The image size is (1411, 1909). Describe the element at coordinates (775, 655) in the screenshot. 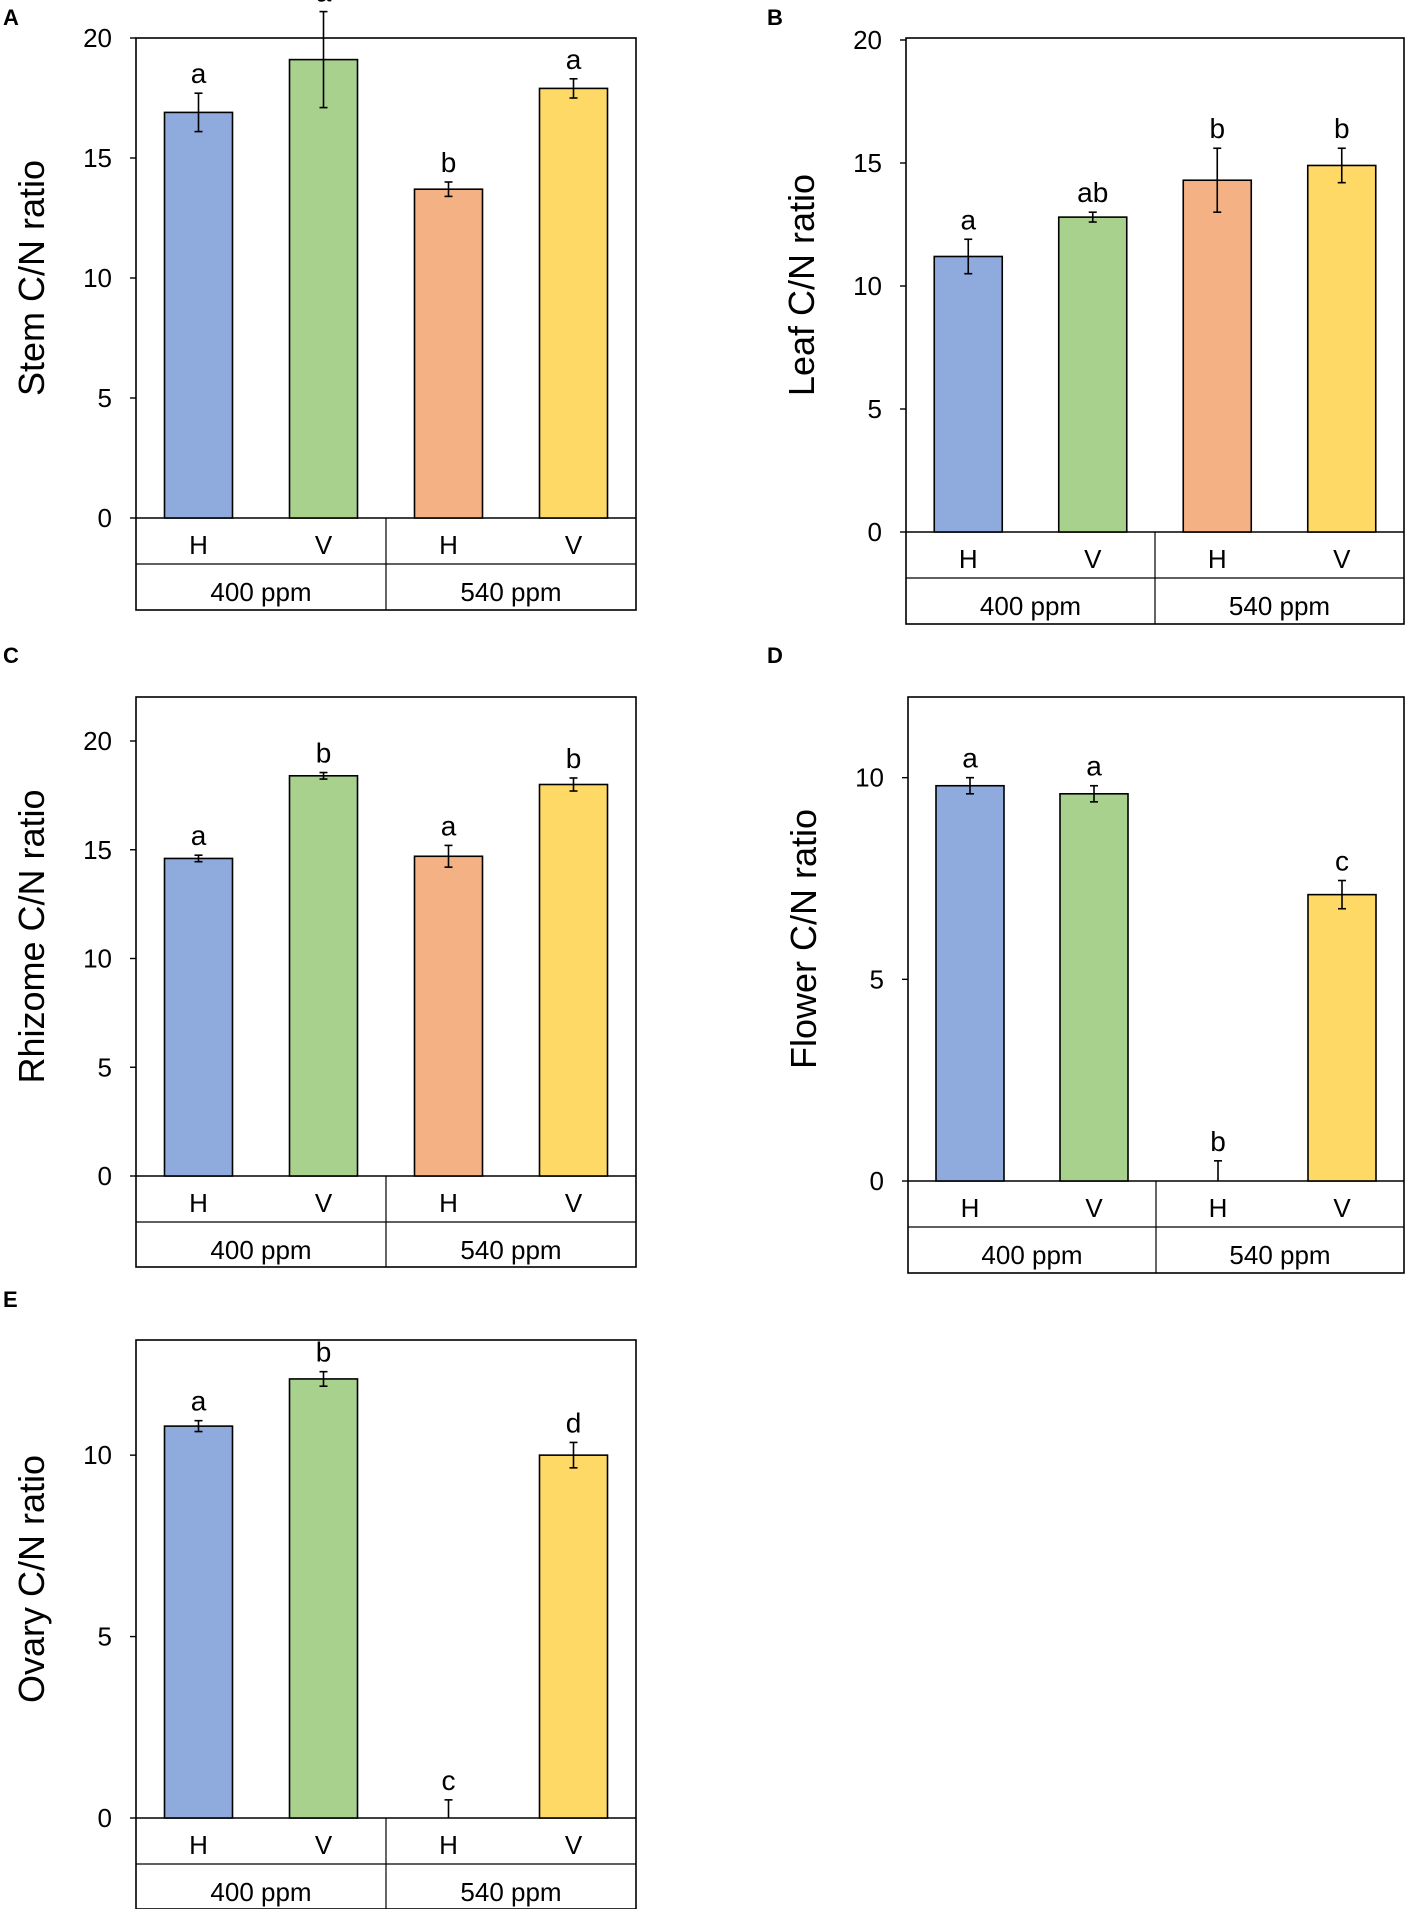

I see `panel-letter: D` at that location.